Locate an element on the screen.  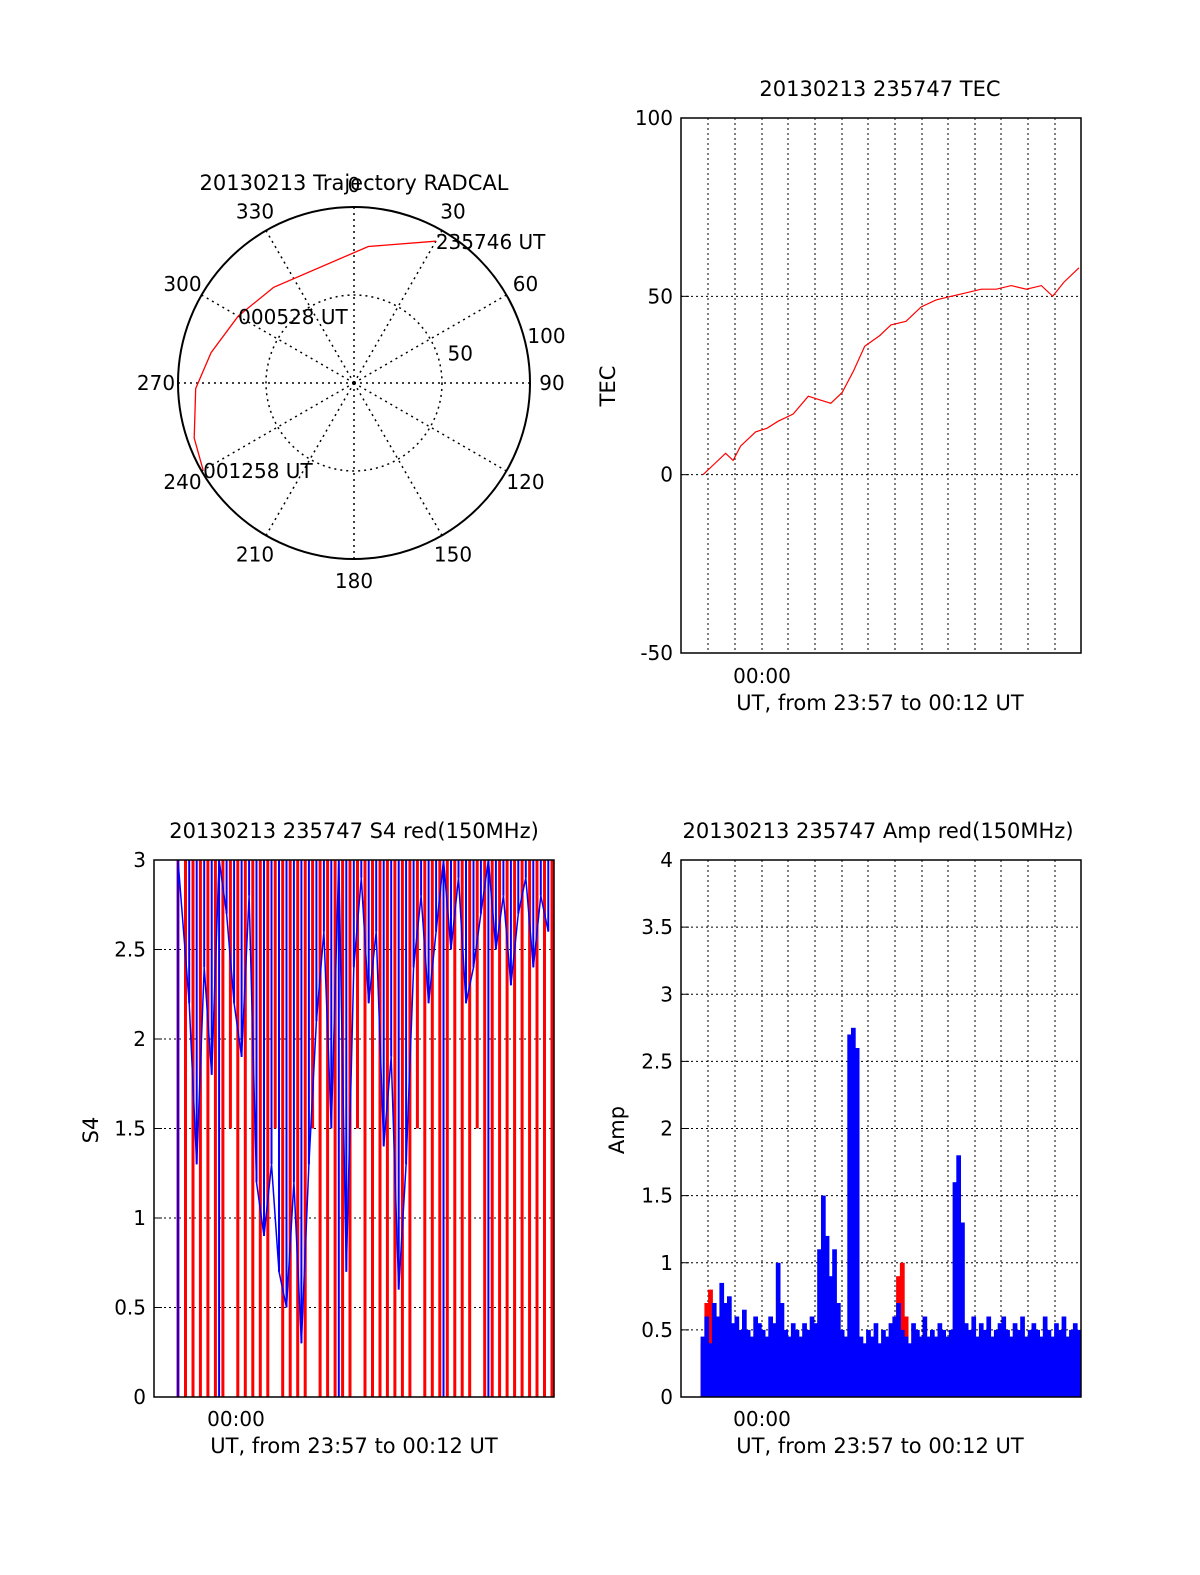
polar-azimuth-label: 120 is located at coordinates (525, 482).